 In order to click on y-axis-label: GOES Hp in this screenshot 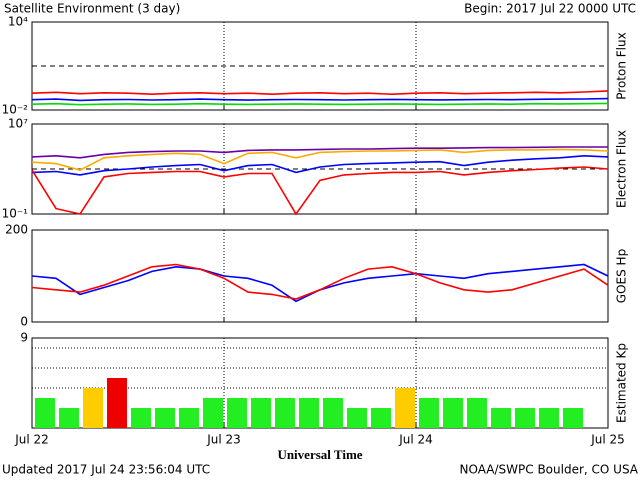, I will do `click(622, 276)`.